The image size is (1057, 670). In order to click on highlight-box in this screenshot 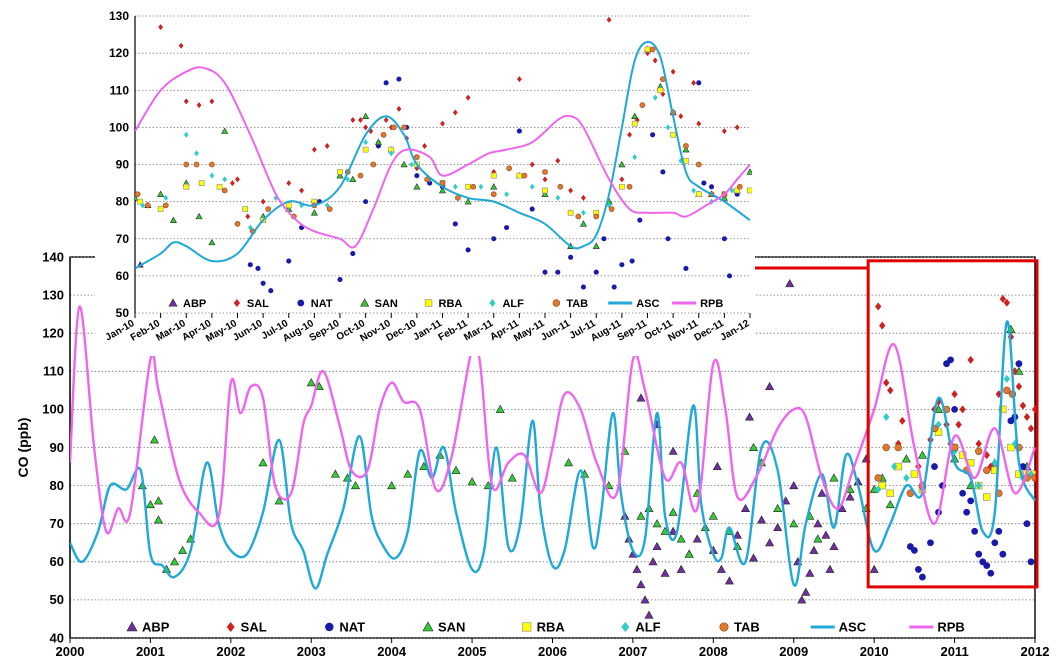, I will do `click(952, 424)`.